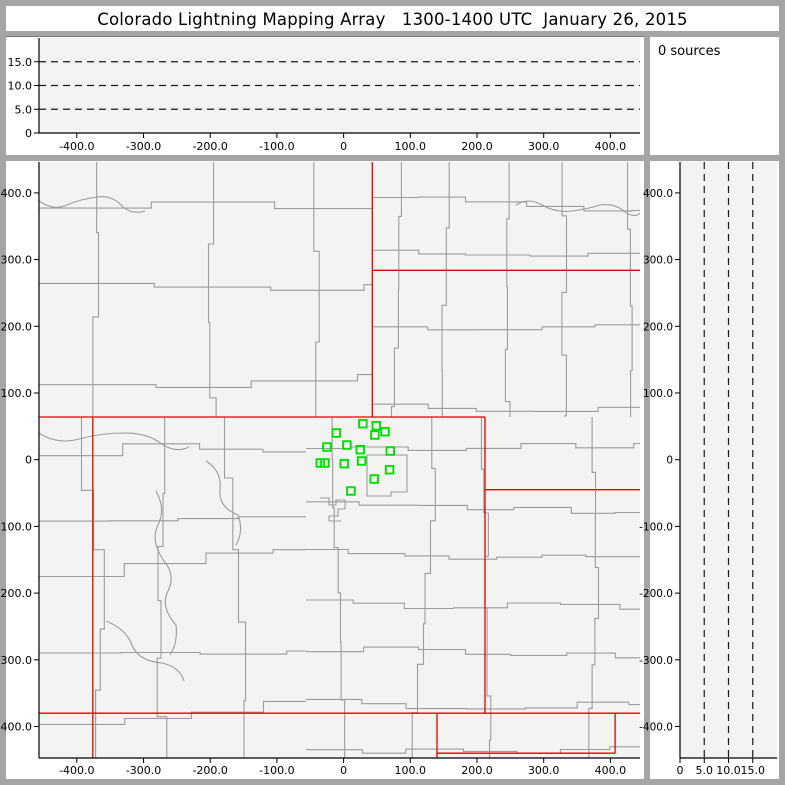 Image resolution: width=785 pixels, height=785 pixels. Describe the element at coordinates (16, 593) in the screenshot. I see `y-tick-label: -200.0` at that location.